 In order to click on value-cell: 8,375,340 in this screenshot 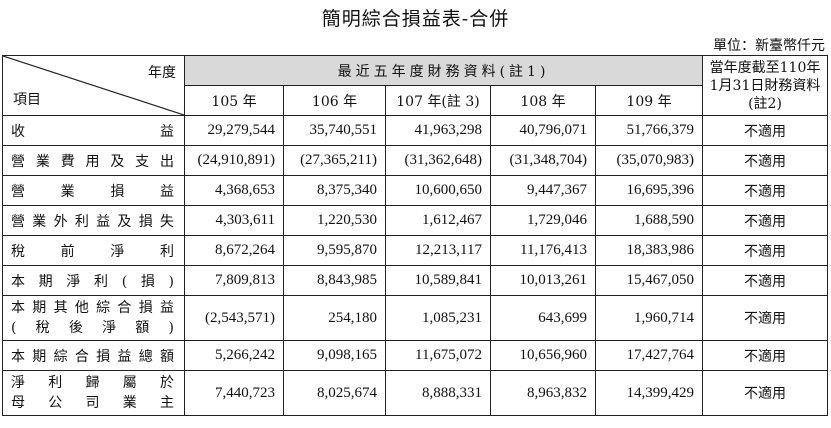, I will do `click(334, 190)`.